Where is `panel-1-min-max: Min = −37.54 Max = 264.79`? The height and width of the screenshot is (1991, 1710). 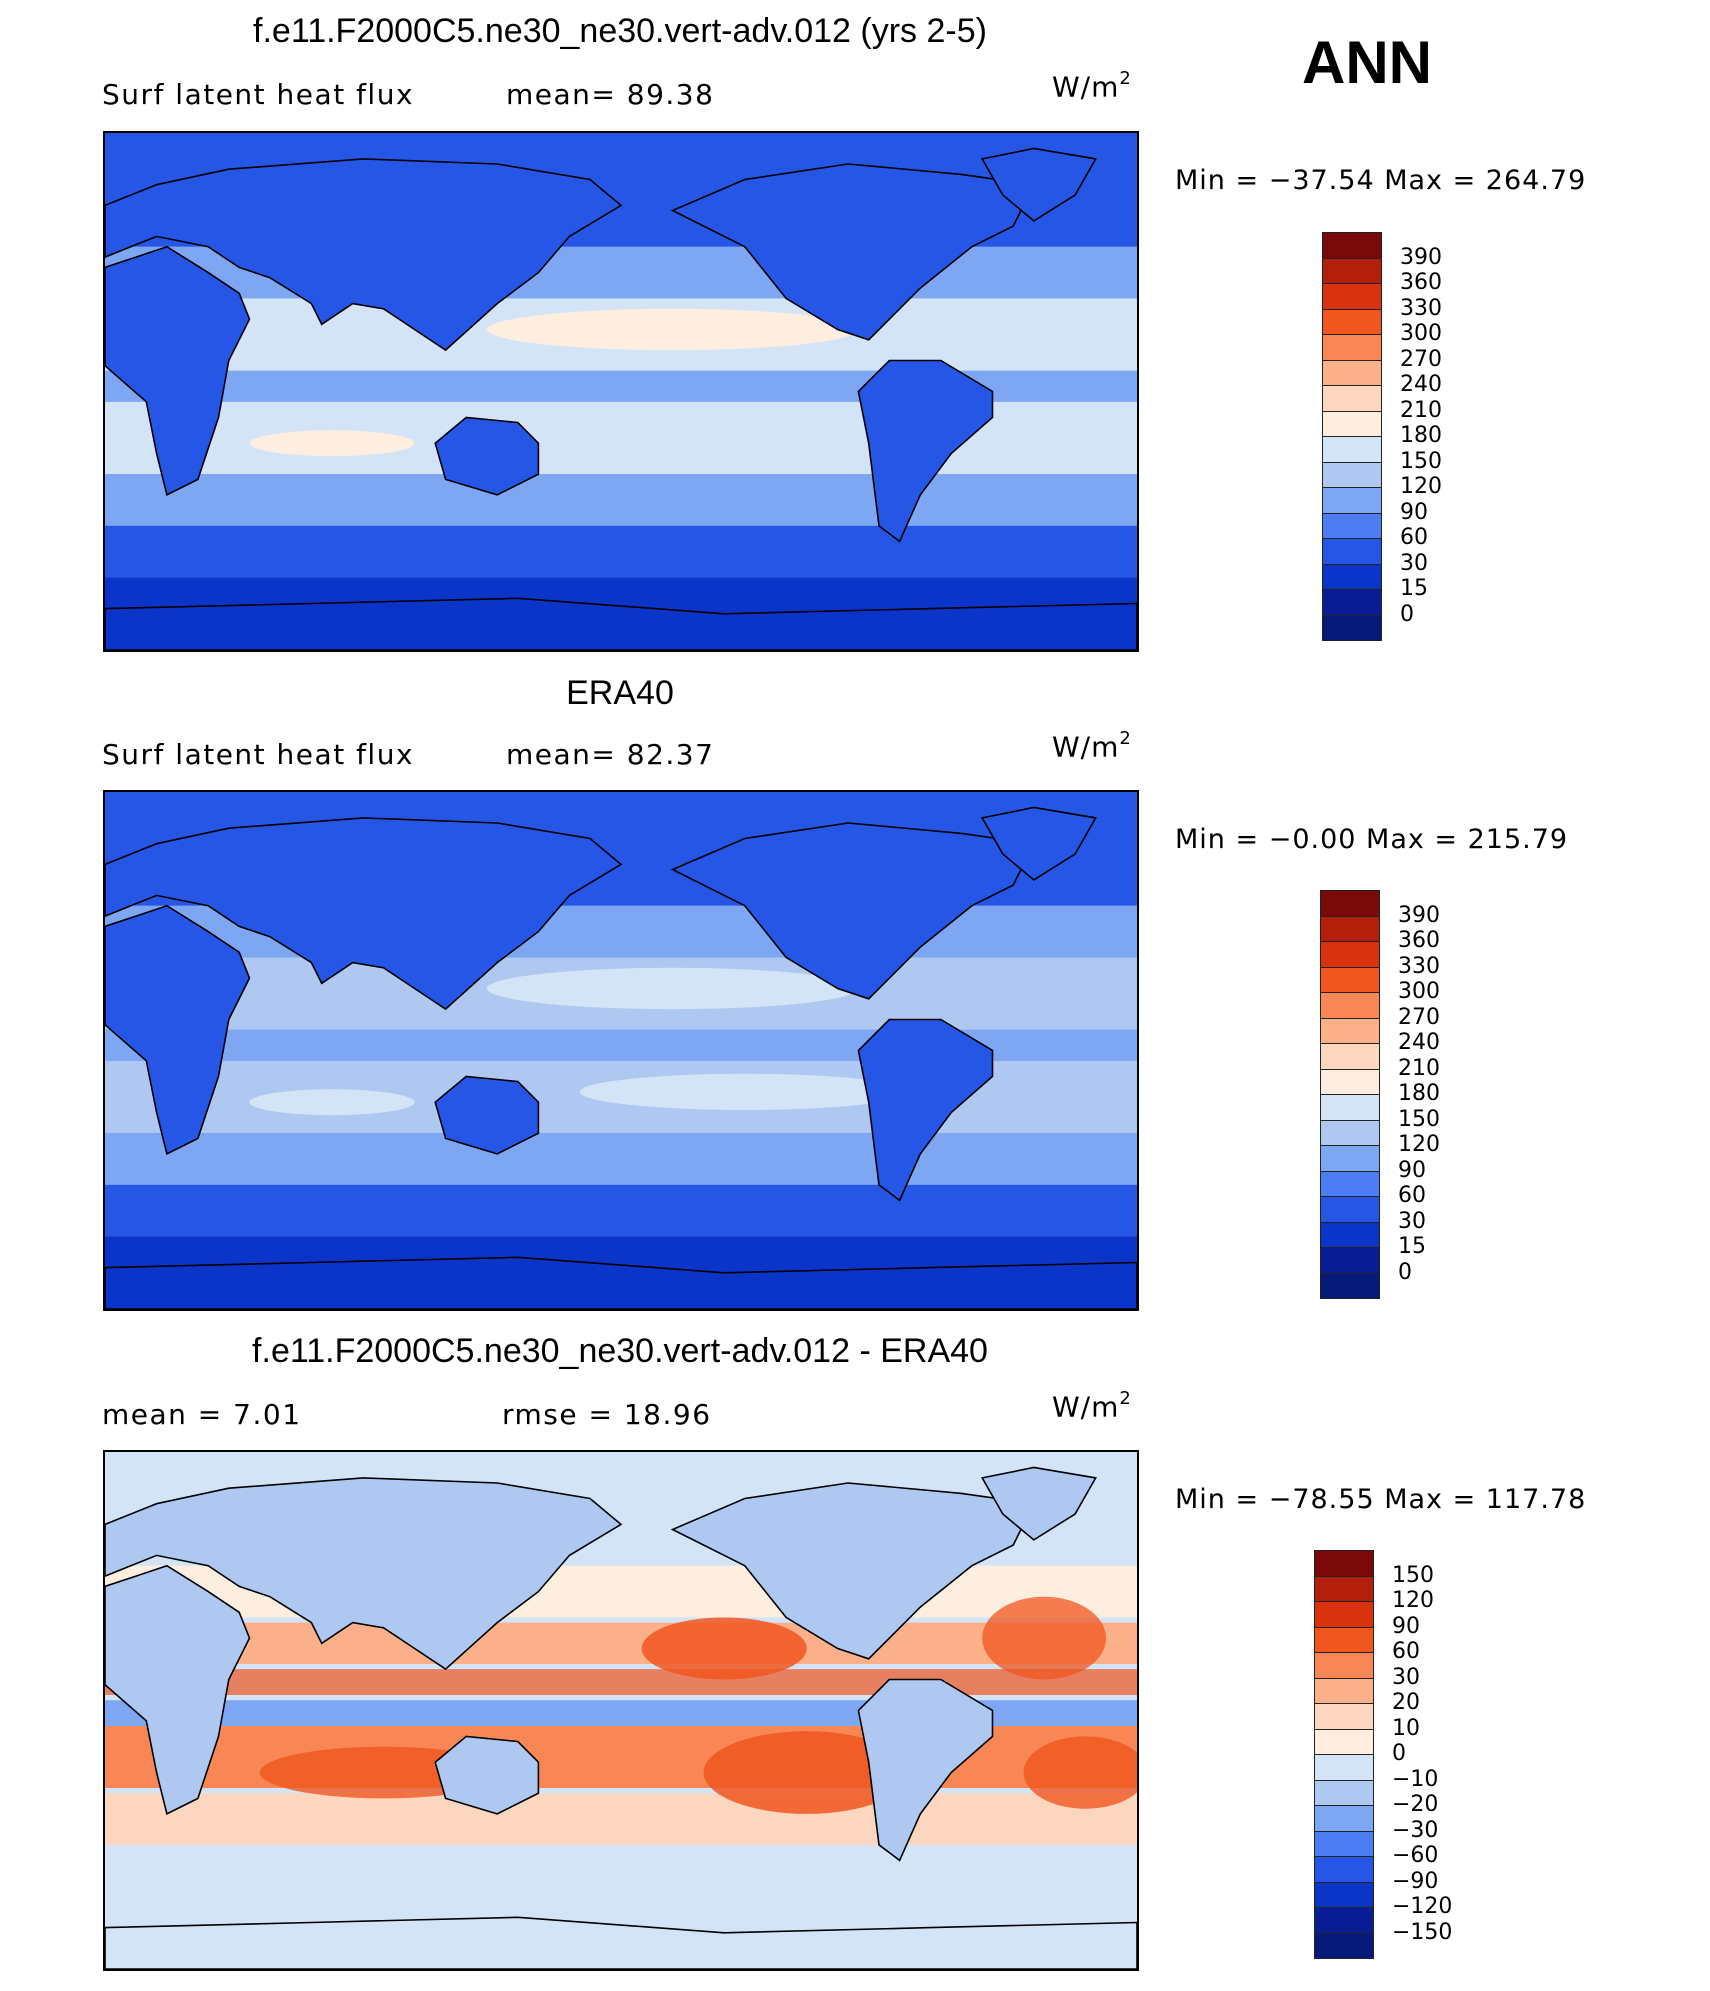 panel-1-min-max: Min = −37.54 Max = 264.79 is located at coordinates (1381, 180).